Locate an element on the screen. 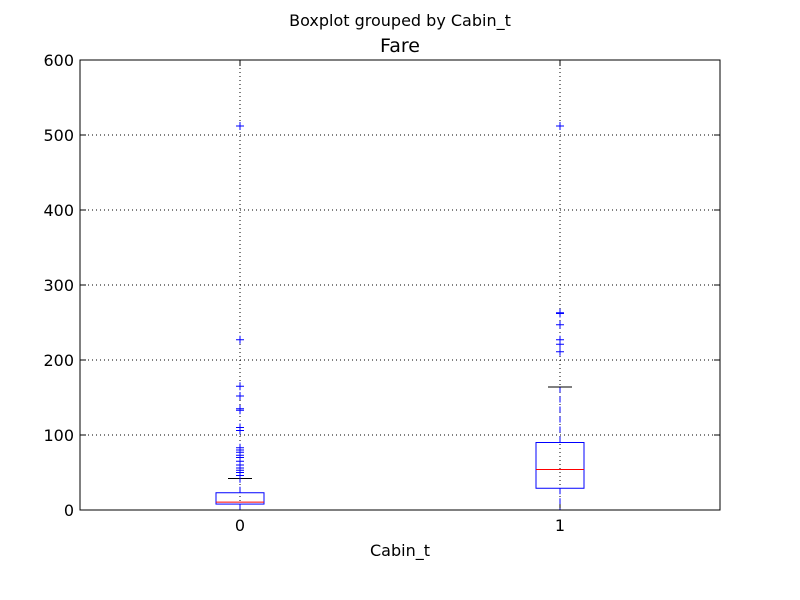 The image size is (800, 600). x-tick-label: 1 is located at coordinates (560, 525).